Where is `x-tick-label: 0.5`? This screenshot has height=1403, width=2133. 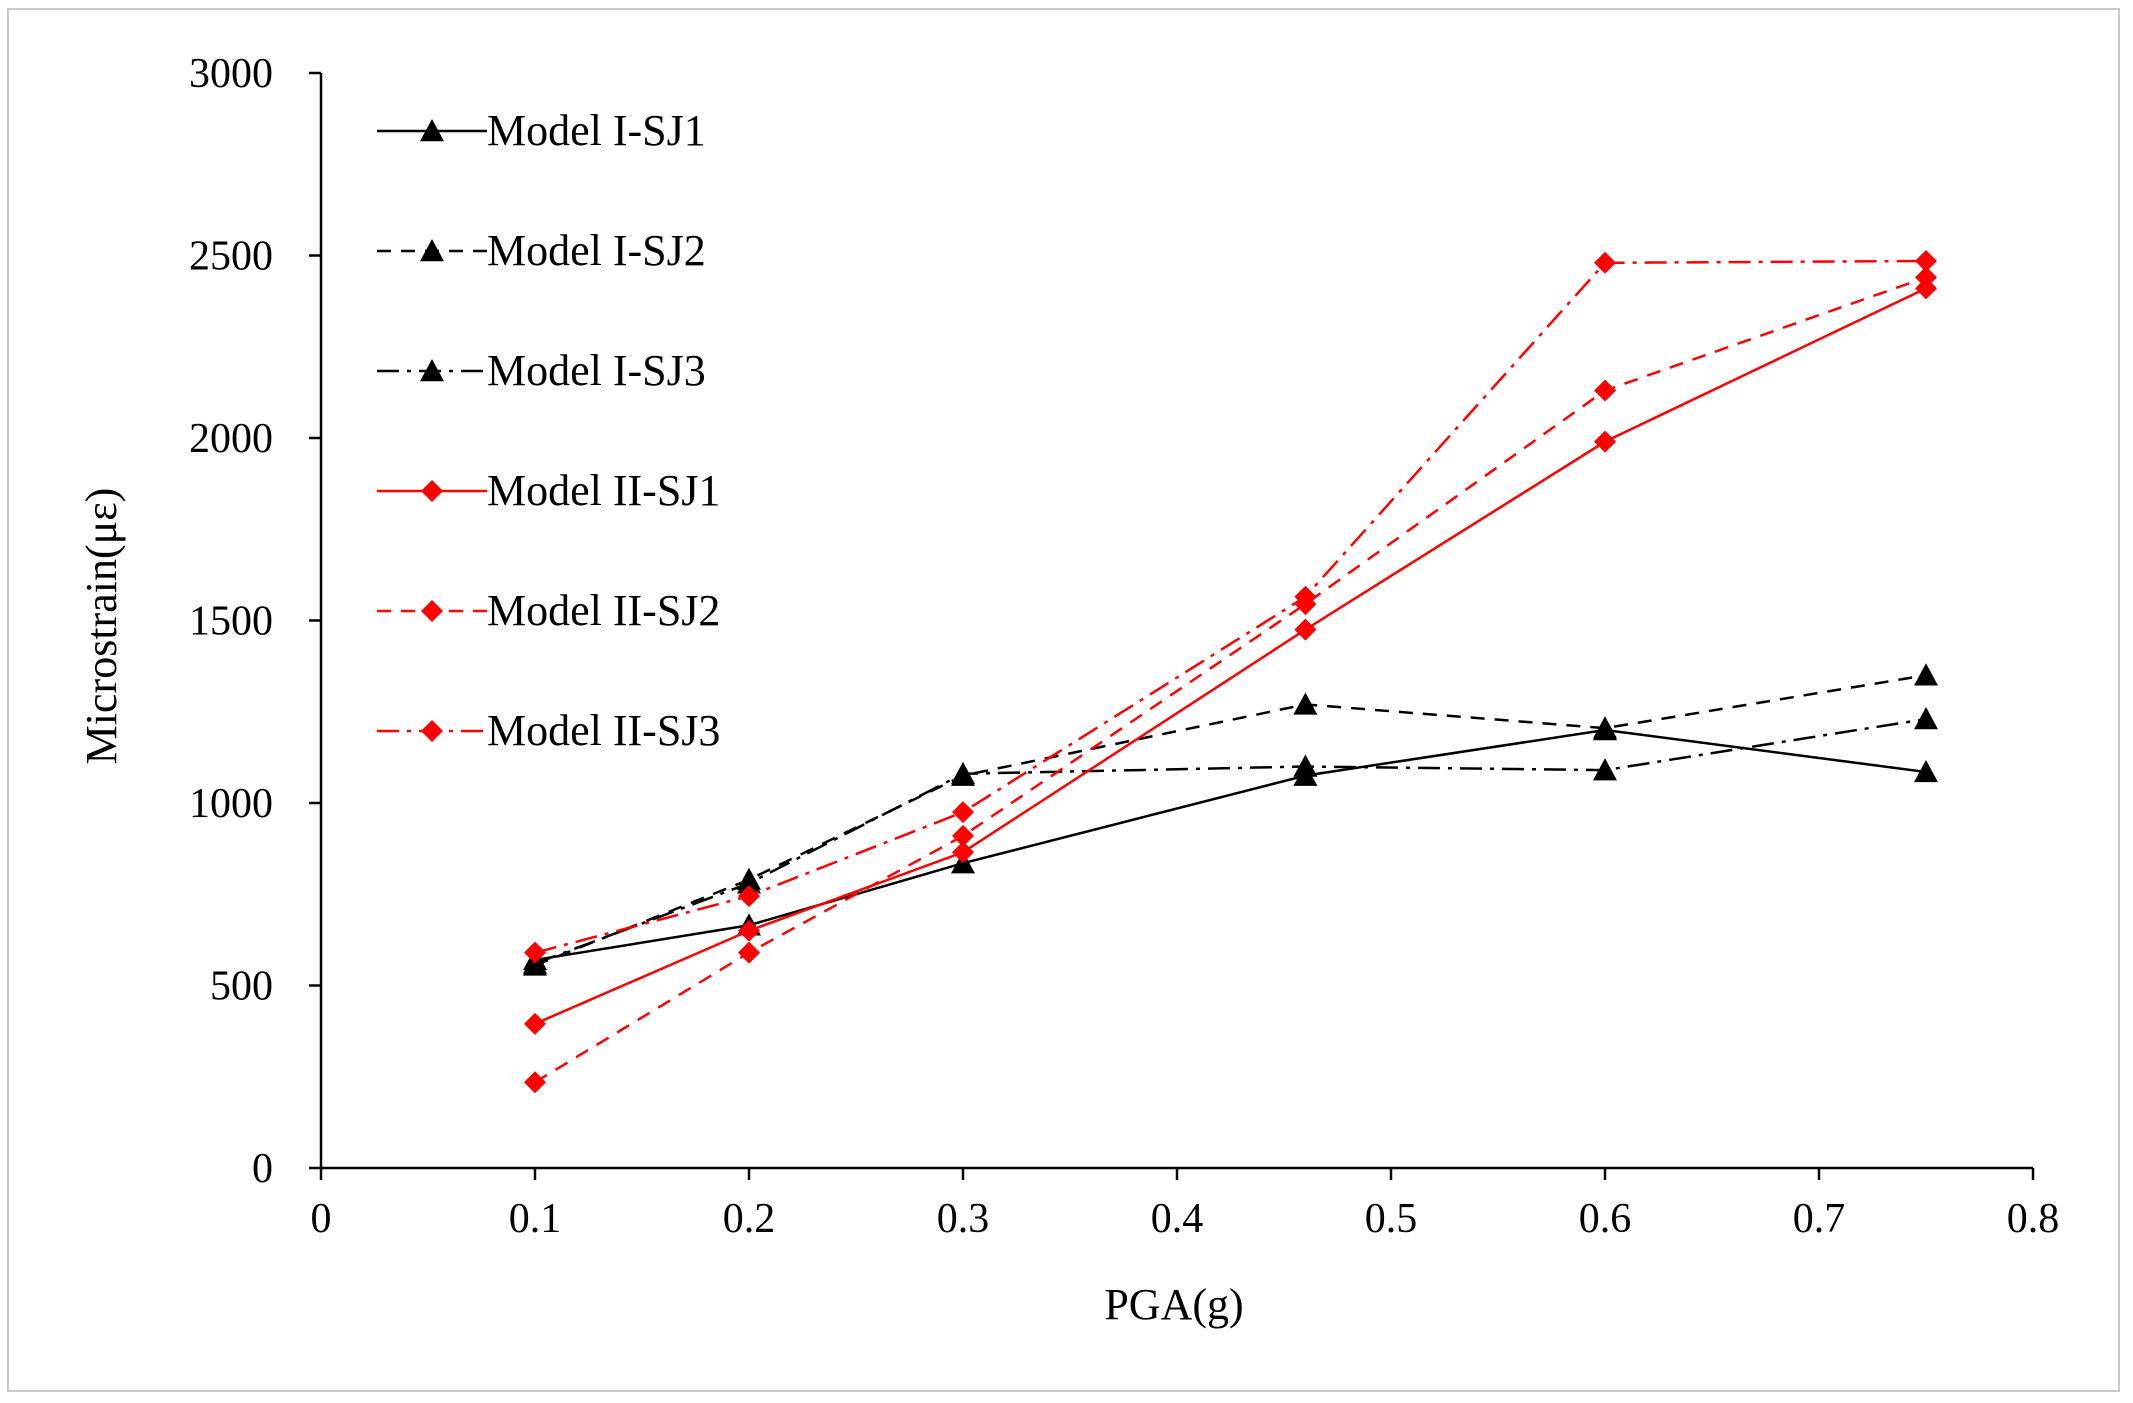 x-tick-label: 0.5 is located at coordinates (1391, 1219).